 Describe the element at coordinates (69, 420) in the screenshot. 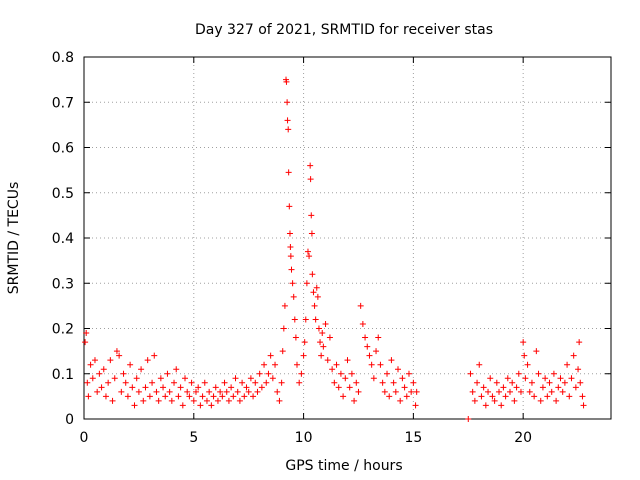

I see `y-tick-label: 0` at that location.